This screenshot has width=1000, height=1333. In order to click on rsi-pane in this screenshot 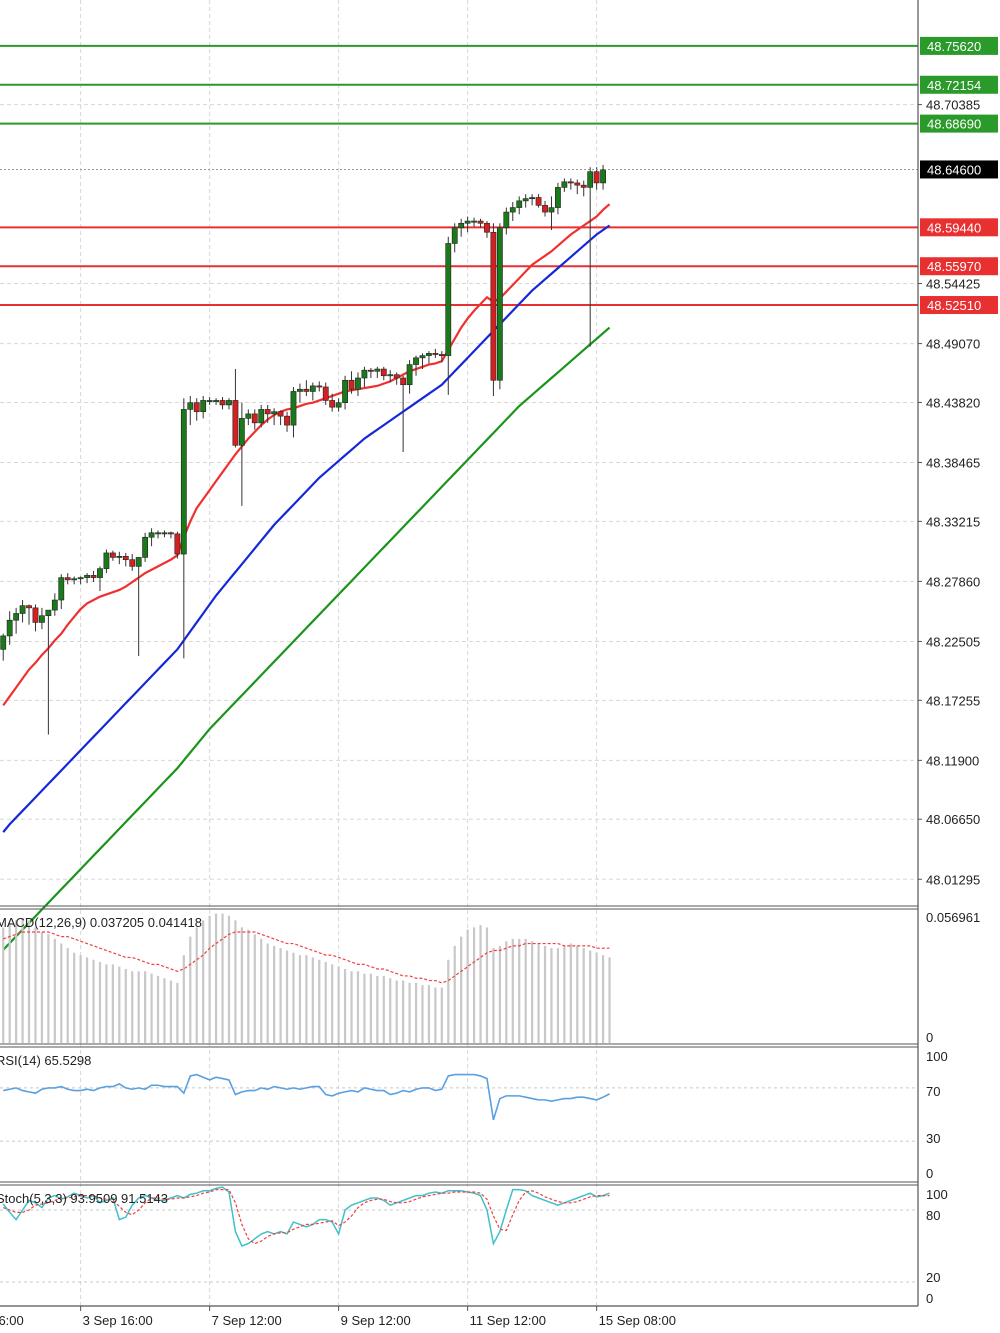, I will do `click(459, 1107)`.